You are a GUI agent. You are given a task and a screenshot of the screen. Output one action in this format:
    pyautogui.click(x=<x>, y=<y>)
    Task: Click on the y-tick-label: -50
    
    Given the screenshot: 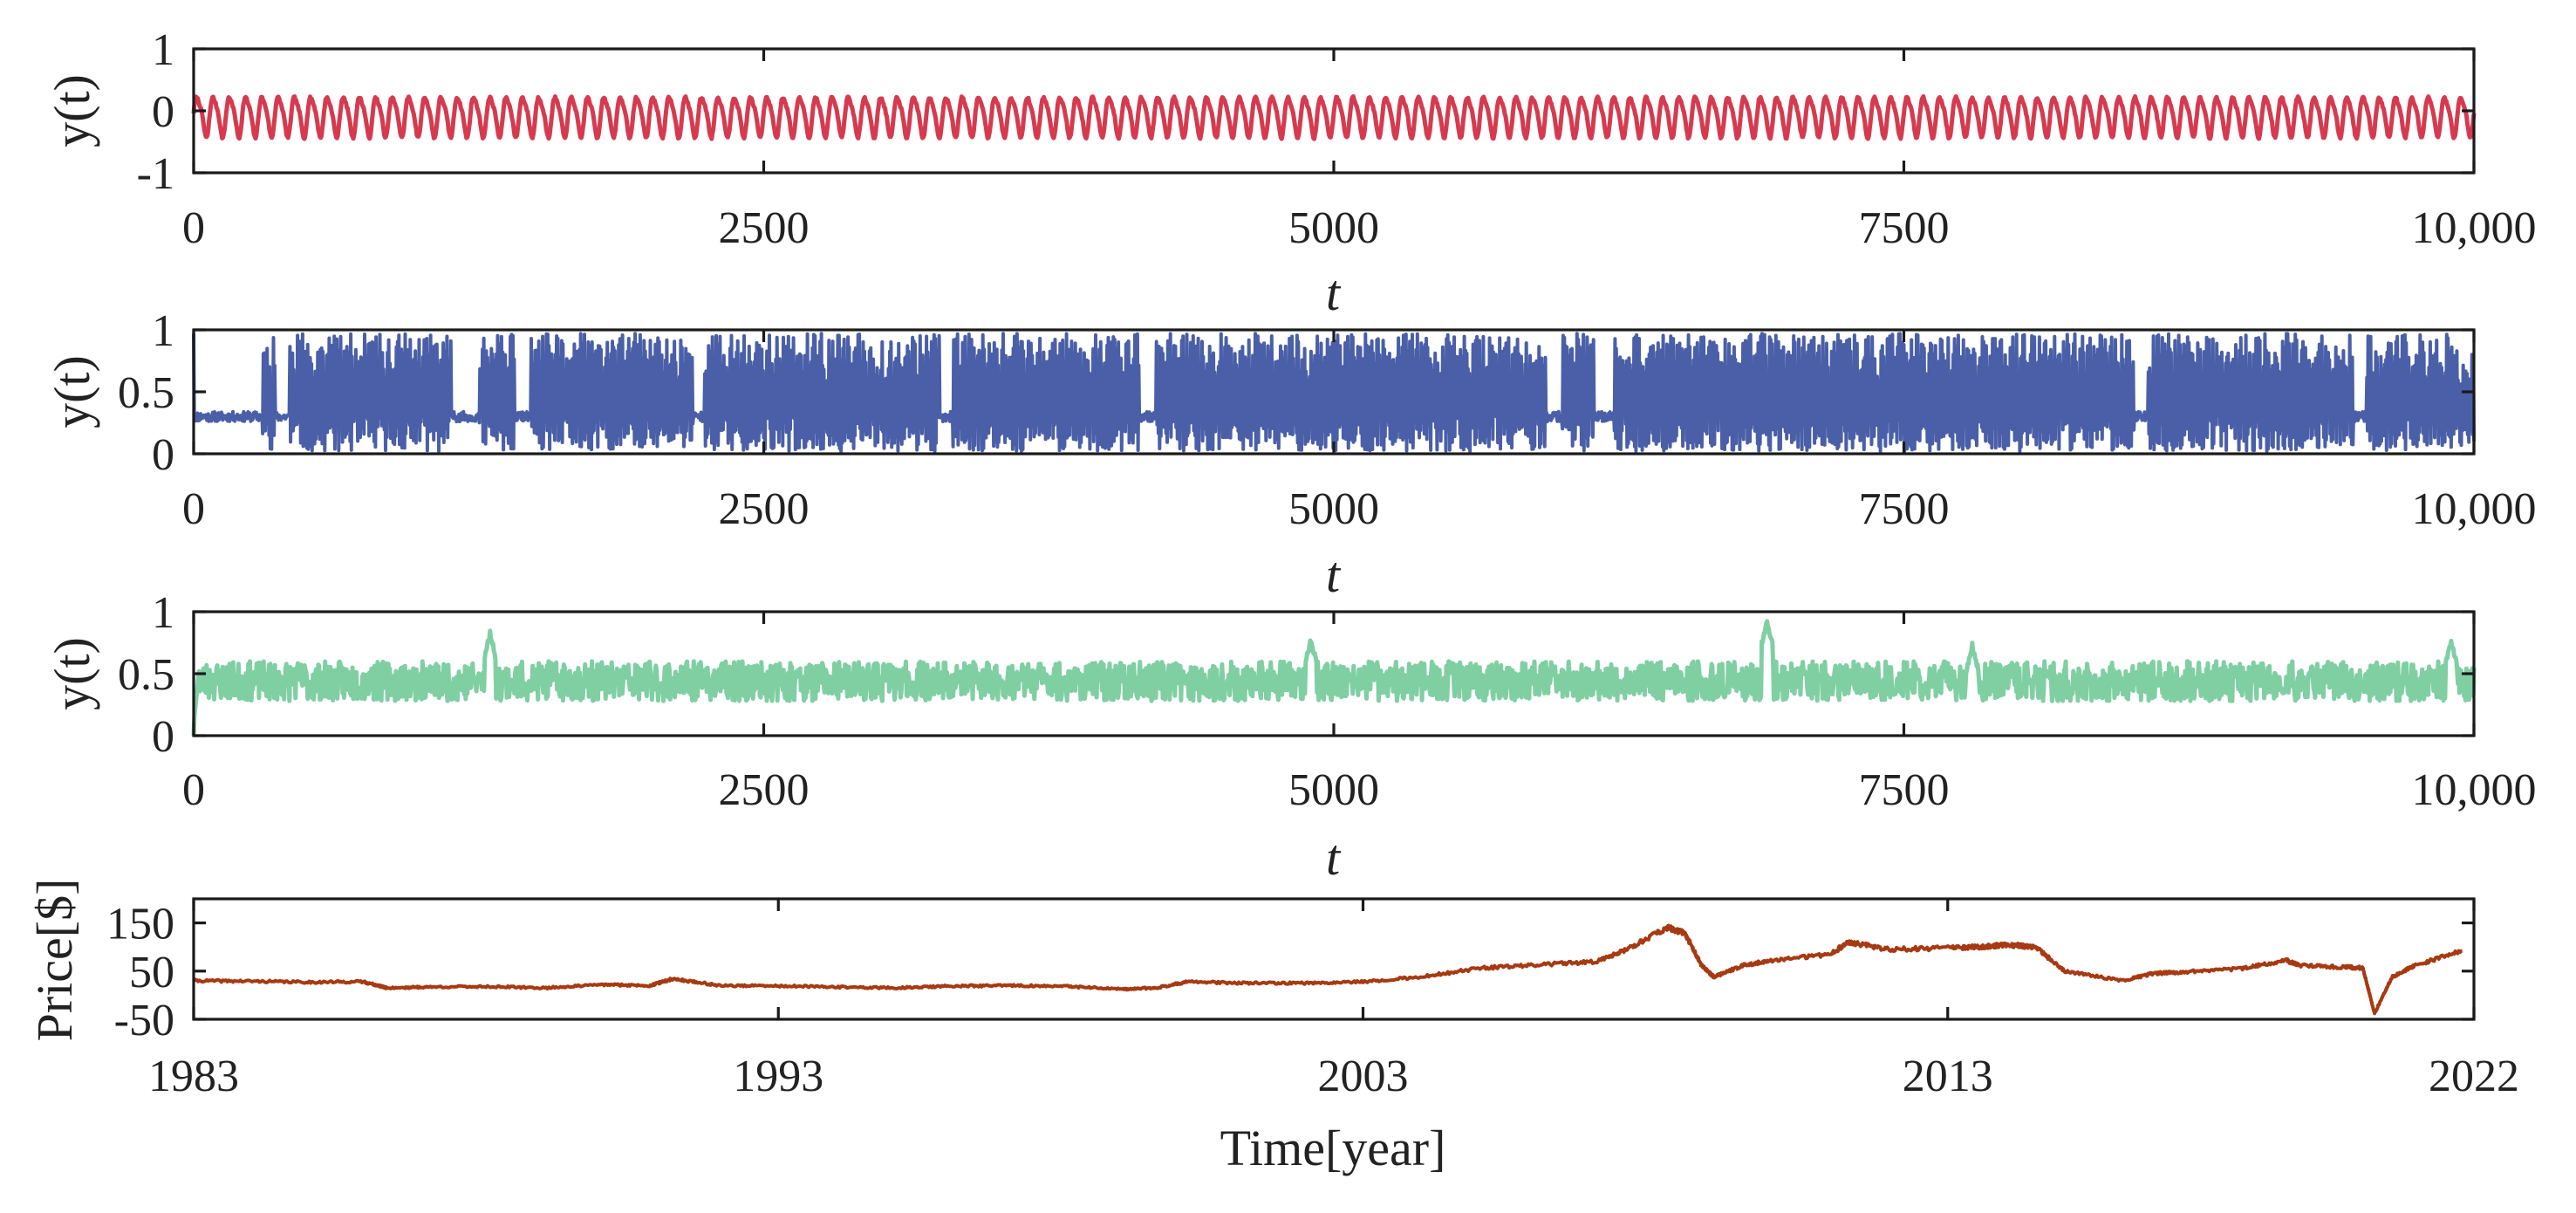 What is the action you would take?
    pyautogui.click(x=144, y=1020)
    